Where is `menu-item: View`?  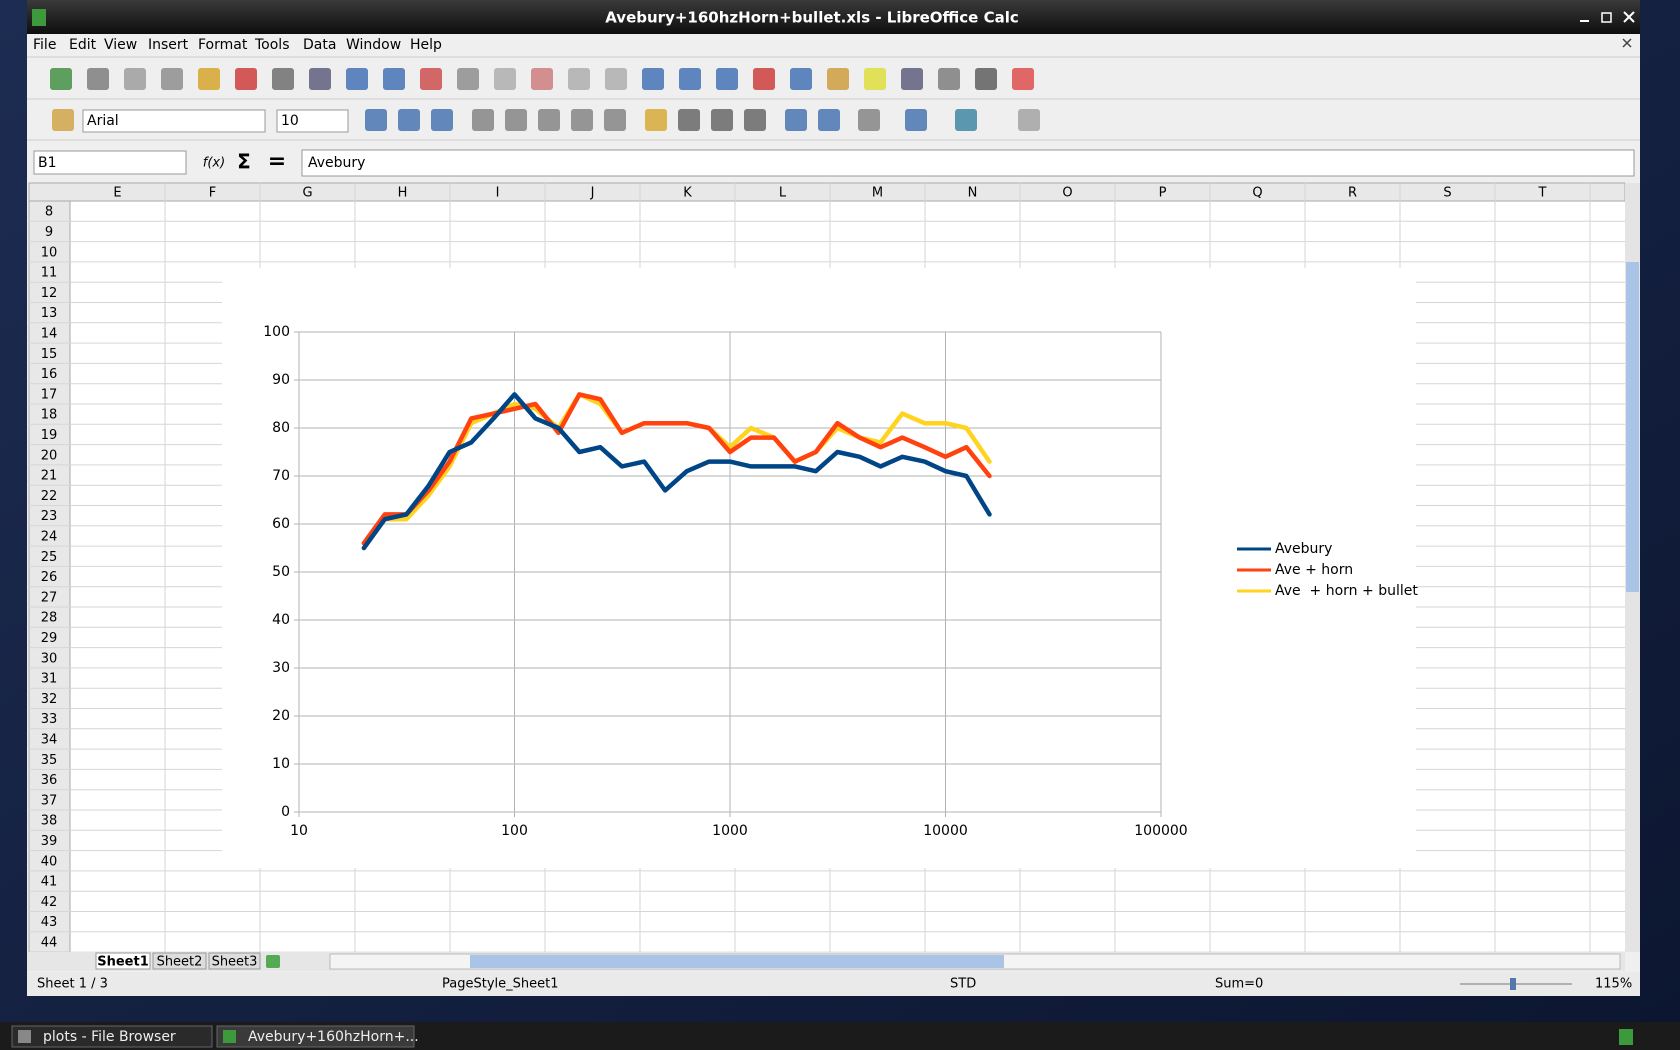 menu-item: View is located at coordinates (120, 45).